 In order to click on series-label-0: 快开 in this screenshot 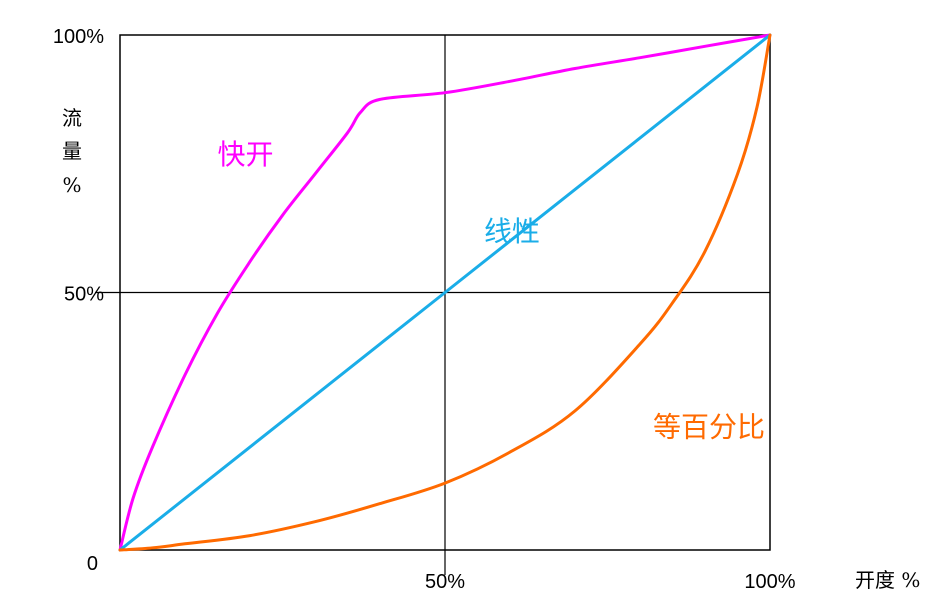, I will do `click(246, 154)`.